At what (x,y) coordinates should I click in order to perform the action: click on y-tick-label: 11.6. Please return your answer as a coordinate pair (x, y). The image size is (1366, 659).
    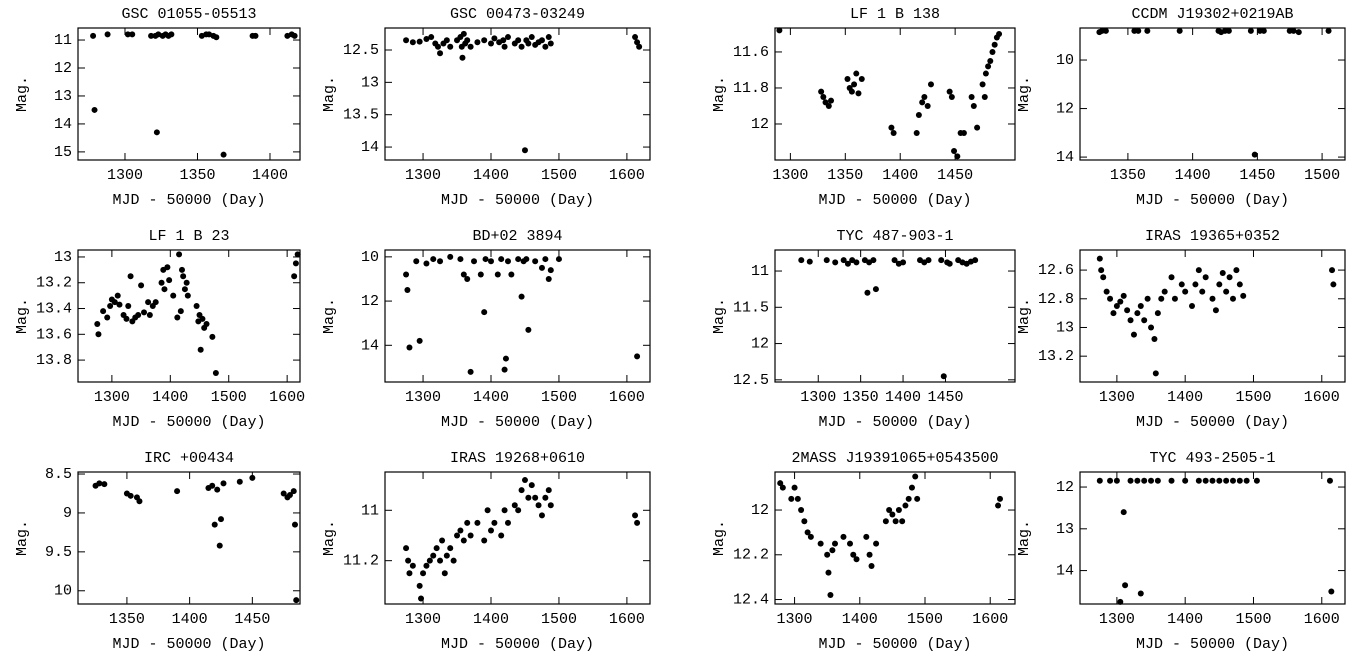
    Looking at the image, I should click on (751, 52).